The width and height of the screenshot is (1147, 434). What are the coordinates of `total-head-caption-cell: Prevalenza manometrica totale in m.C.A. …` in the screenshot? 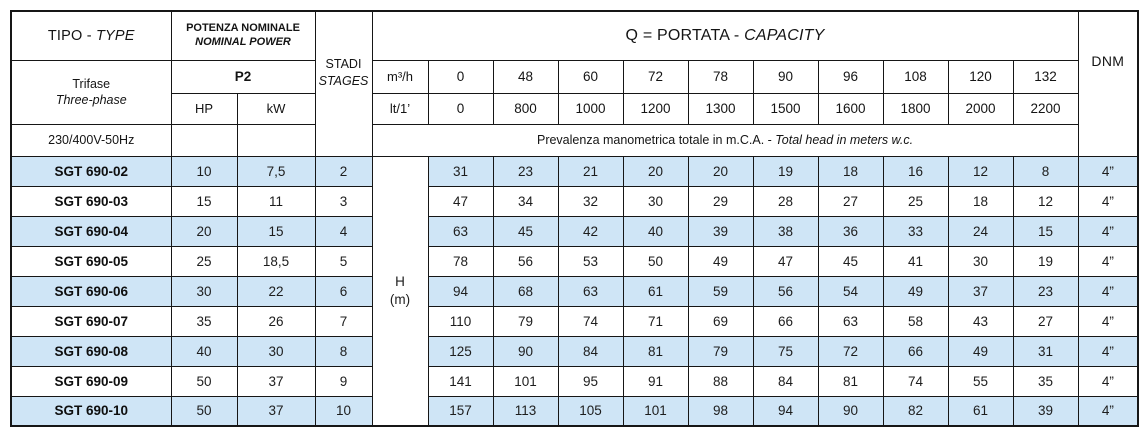 It's located at (725, 140).